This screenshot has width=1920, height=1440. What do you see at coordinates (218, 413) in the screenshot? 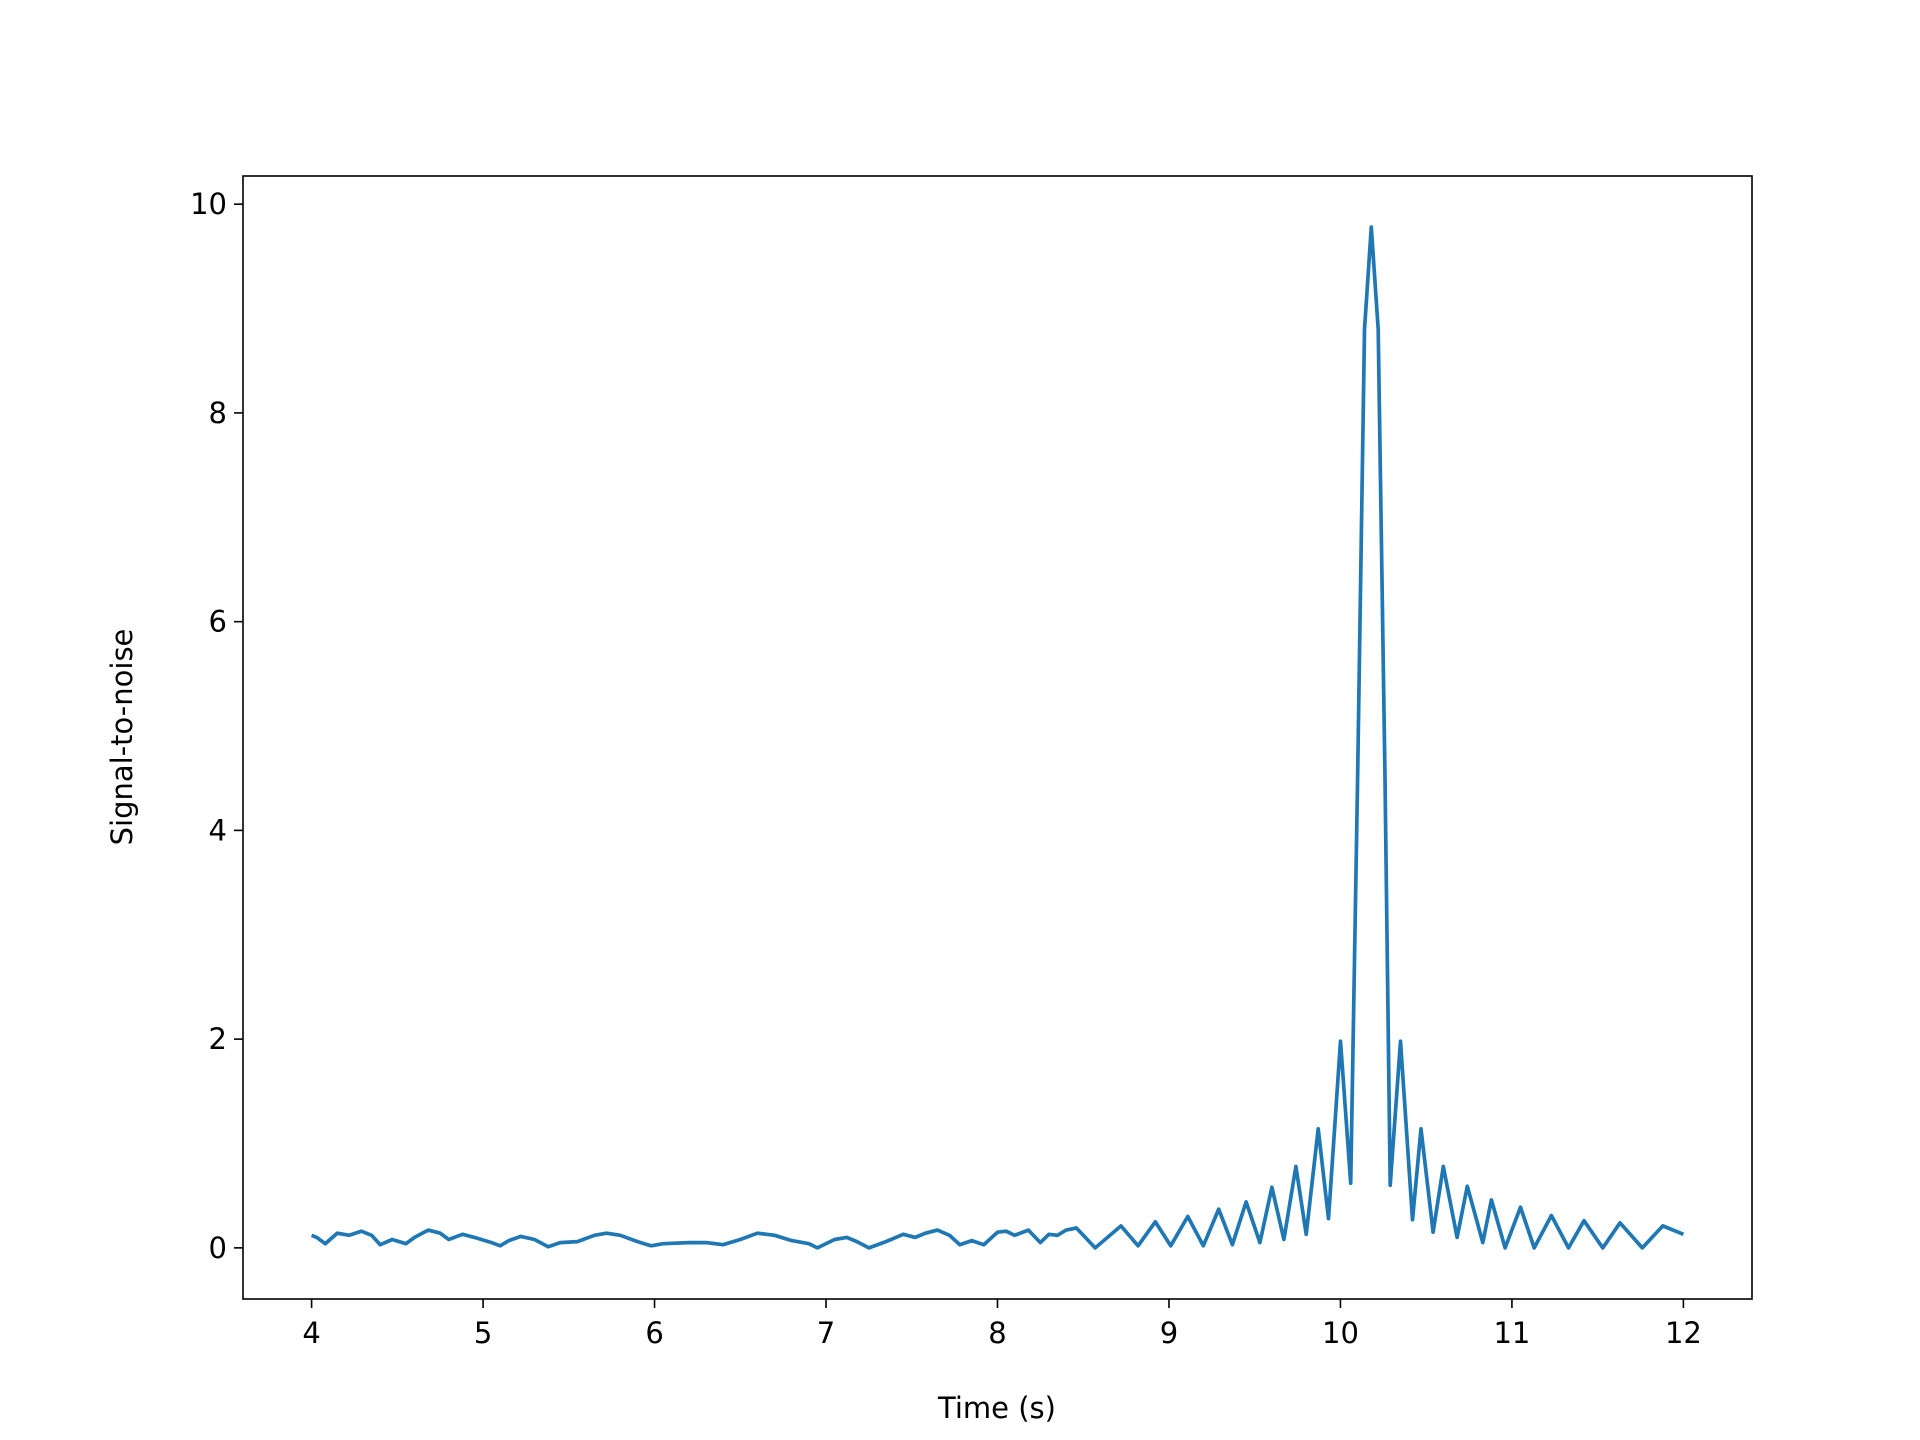
I see `y-tick-label: 8` at bounding box center [218, 413].